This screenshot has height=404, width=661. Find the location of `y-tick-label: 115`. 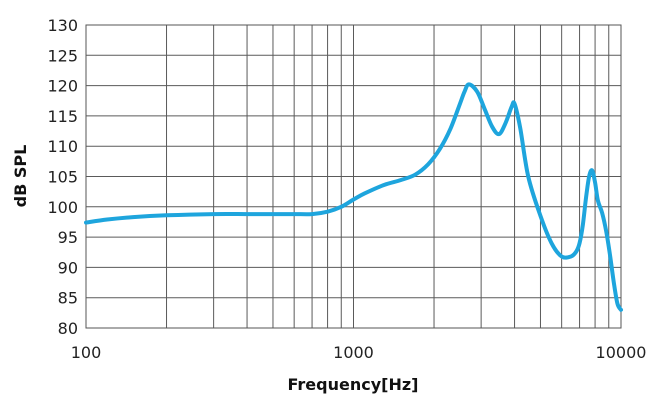

y-tick-label: 115 is located at coordinates (62, 116).